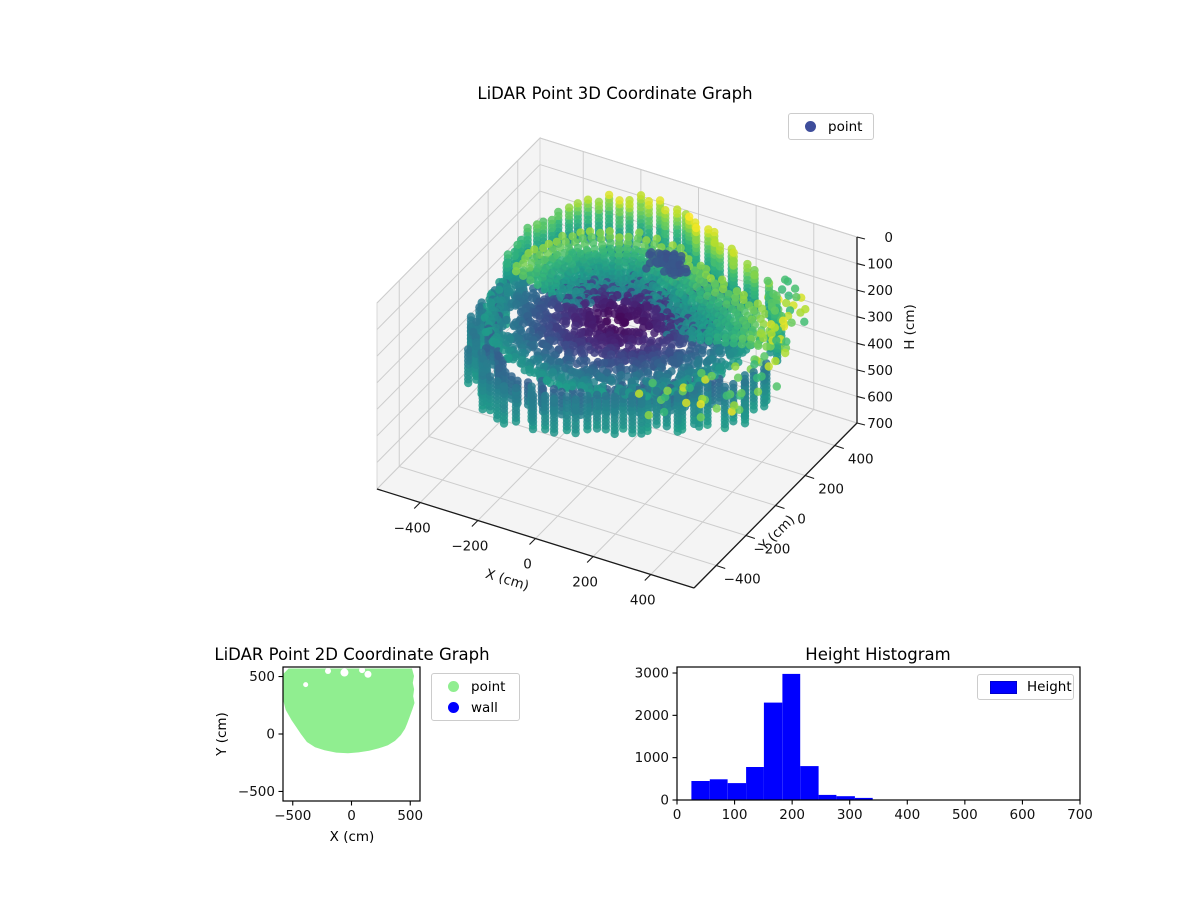 The height and width of the screenshot is (900, 1200). I want to click on plot2d-legend: point wall, so click(475, 697).